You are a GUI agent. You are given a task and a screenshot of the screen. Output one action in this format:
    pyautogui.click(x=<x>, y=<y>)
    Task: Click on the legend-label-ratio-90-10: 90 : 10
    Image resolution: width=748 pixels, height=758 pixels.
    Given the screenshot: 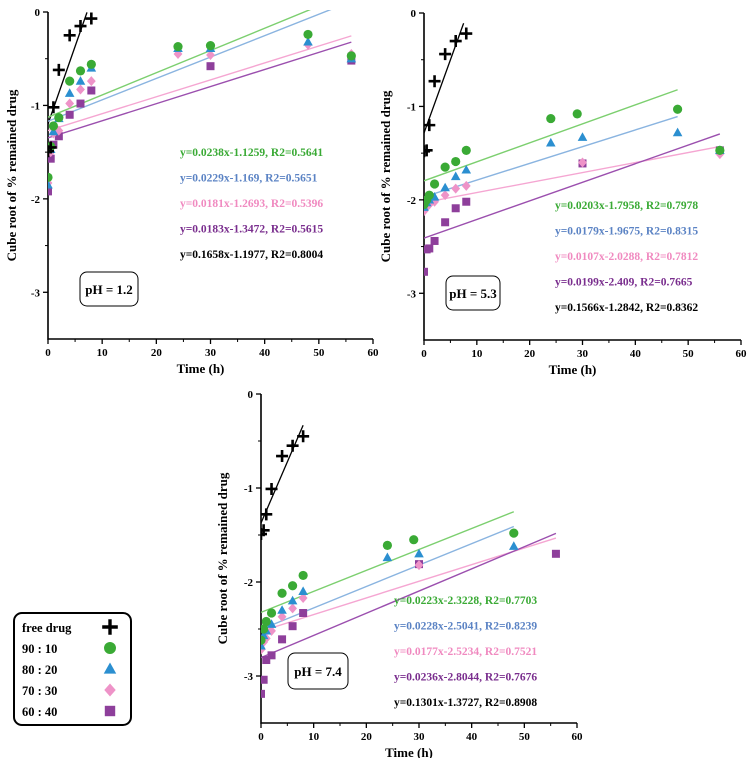 What is the action you would take?
    pyautogui.click(x=39, y=649)
    